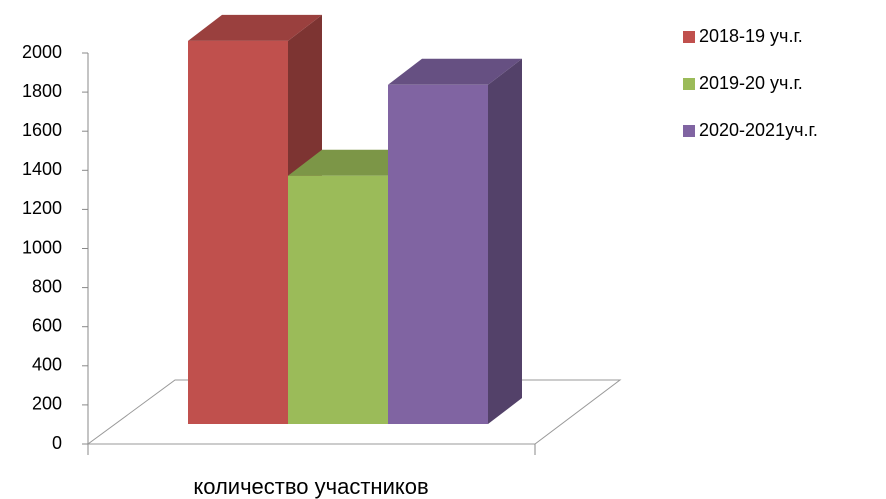 The height and width of the screenshot is (499, 886). What do you see at coordinates (57, 443) in the screenshot?
I see `y-tick-label: 0` at bounding box center [57, 443].